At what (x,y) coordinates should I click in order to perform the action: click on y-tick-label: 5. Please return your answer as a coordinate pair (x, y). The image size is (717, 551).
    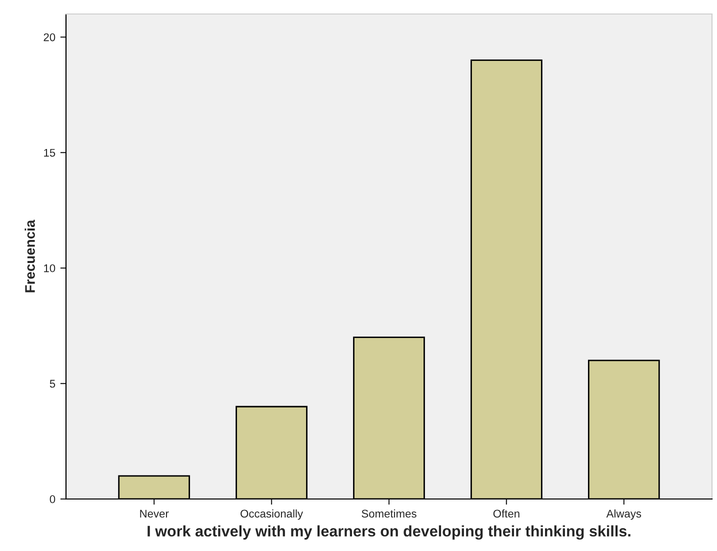
    Looking at the image, I should click on (53, 384).